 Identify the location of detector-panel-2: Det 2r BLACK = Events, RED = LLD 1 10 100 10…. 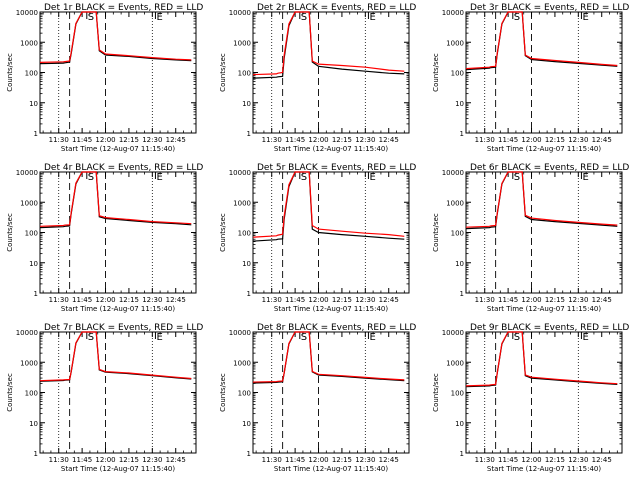
(317, 78).